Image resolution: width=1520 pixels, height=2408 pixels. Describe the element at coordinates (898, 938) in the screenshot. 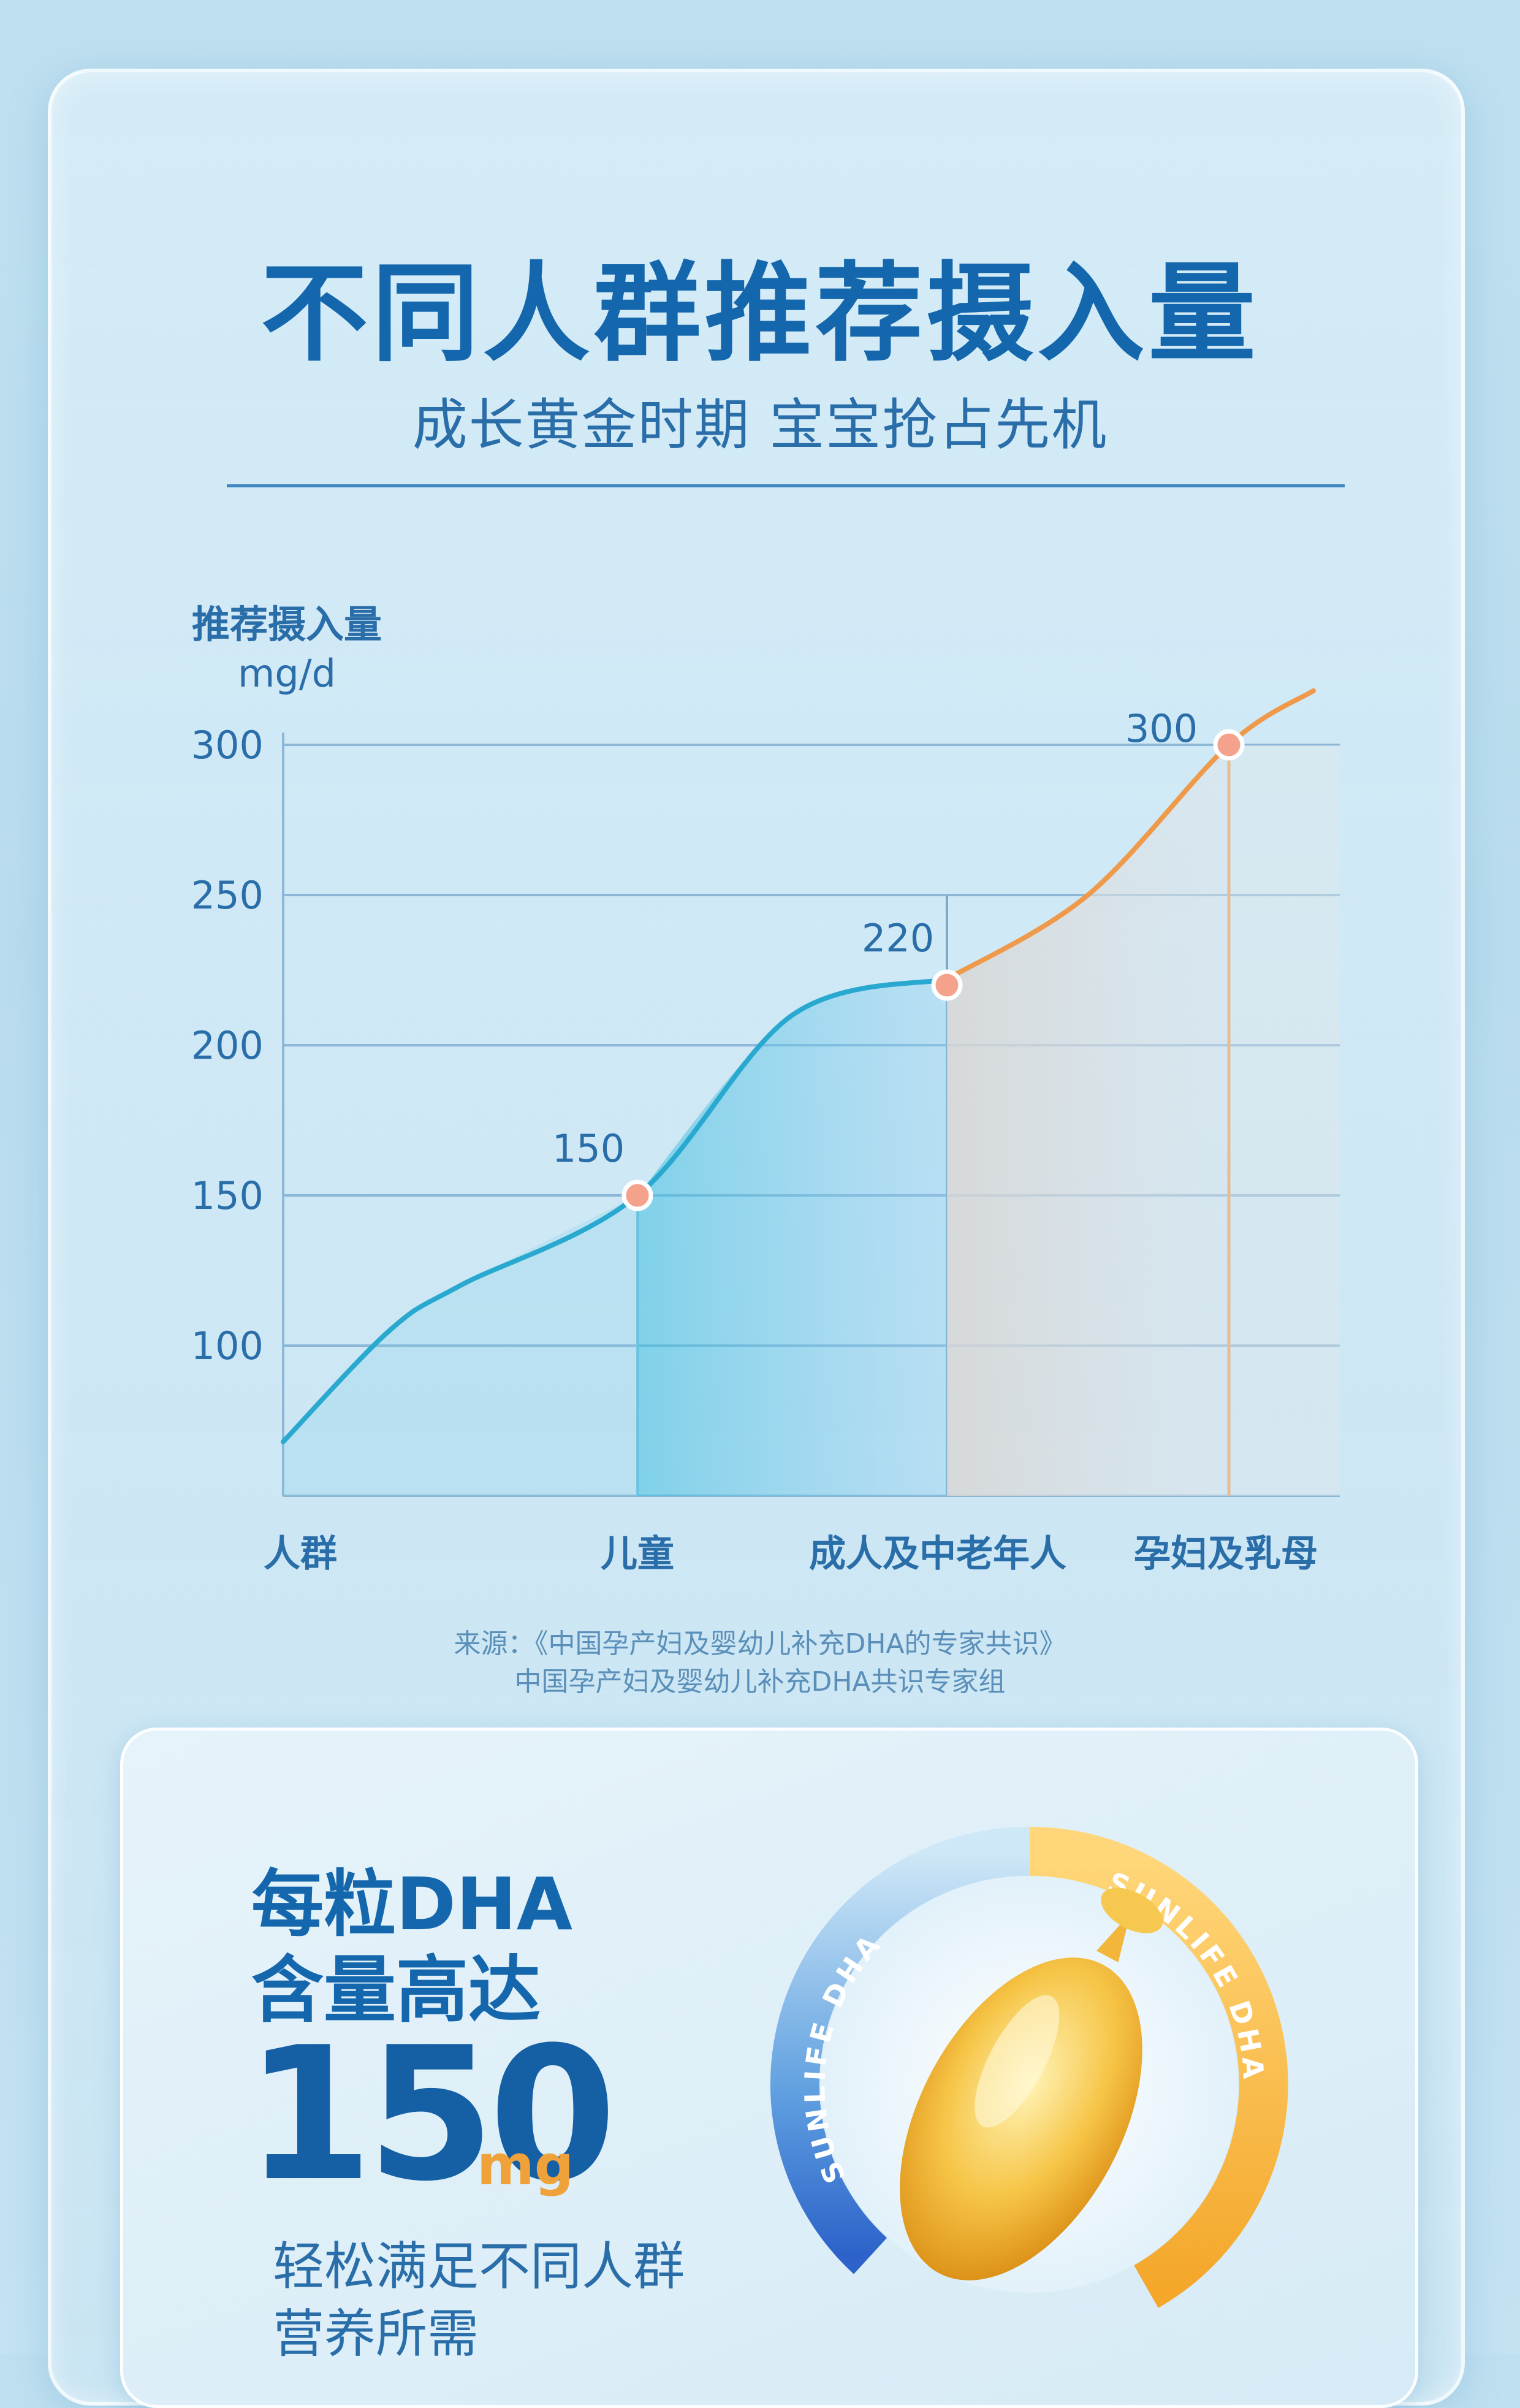

I see `data-point-label: 220` at that location.